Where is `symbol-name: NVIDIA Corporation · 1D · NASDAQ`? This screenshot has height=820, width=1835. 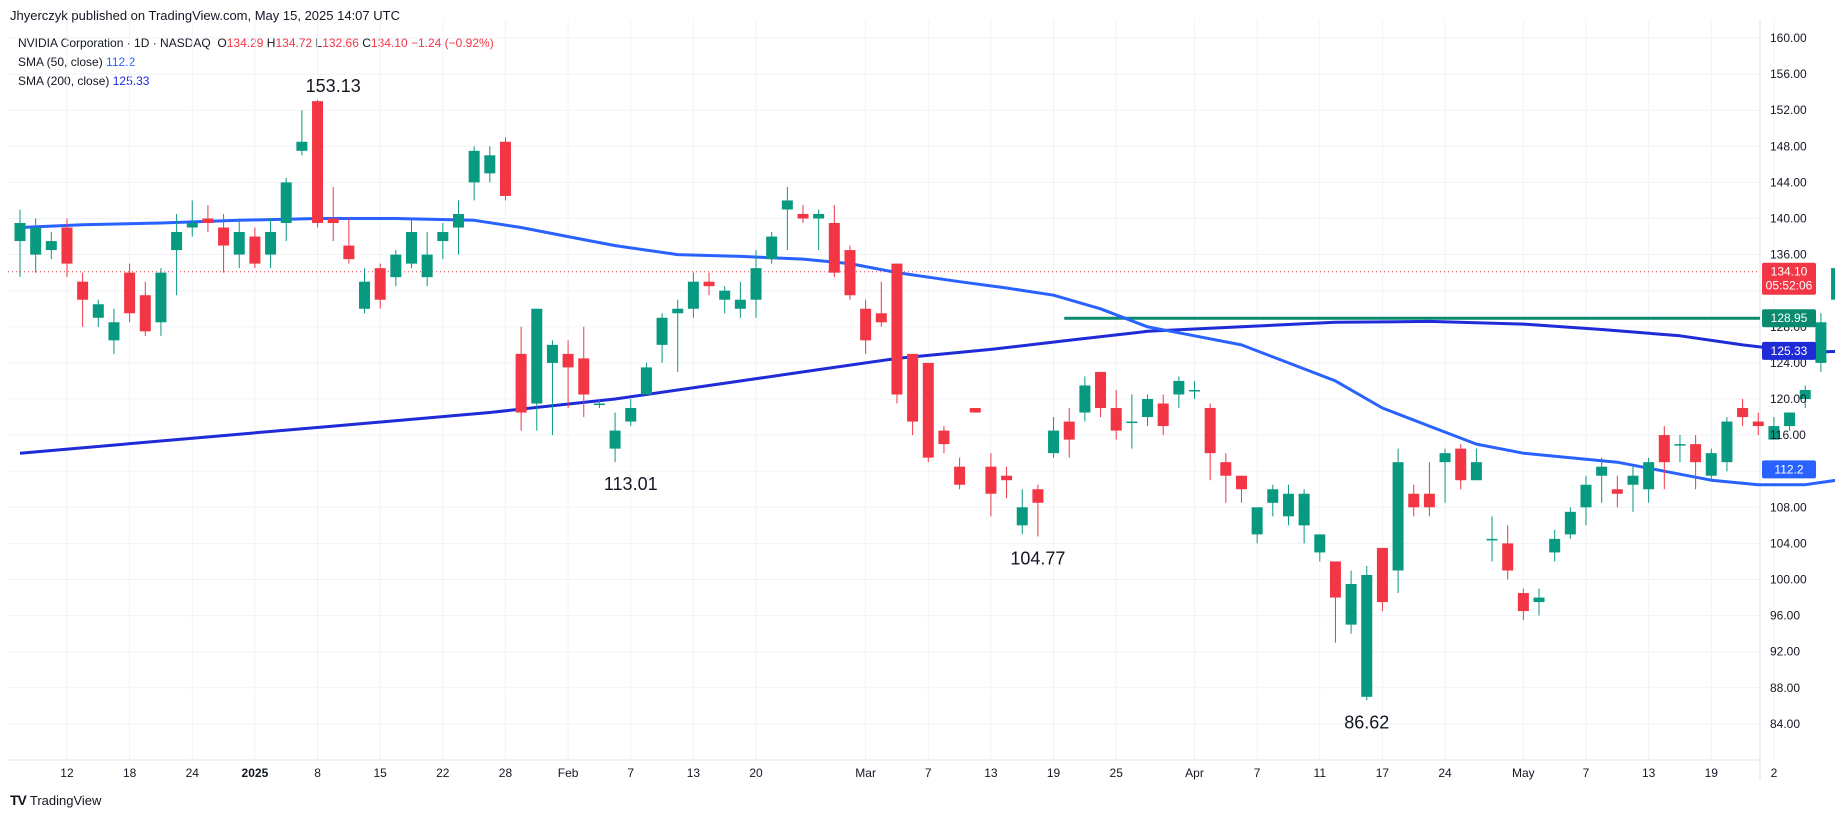
symbol-name: NVIDIA Corporation · 1D · NASDAQ is located at coordinates (114, 43).